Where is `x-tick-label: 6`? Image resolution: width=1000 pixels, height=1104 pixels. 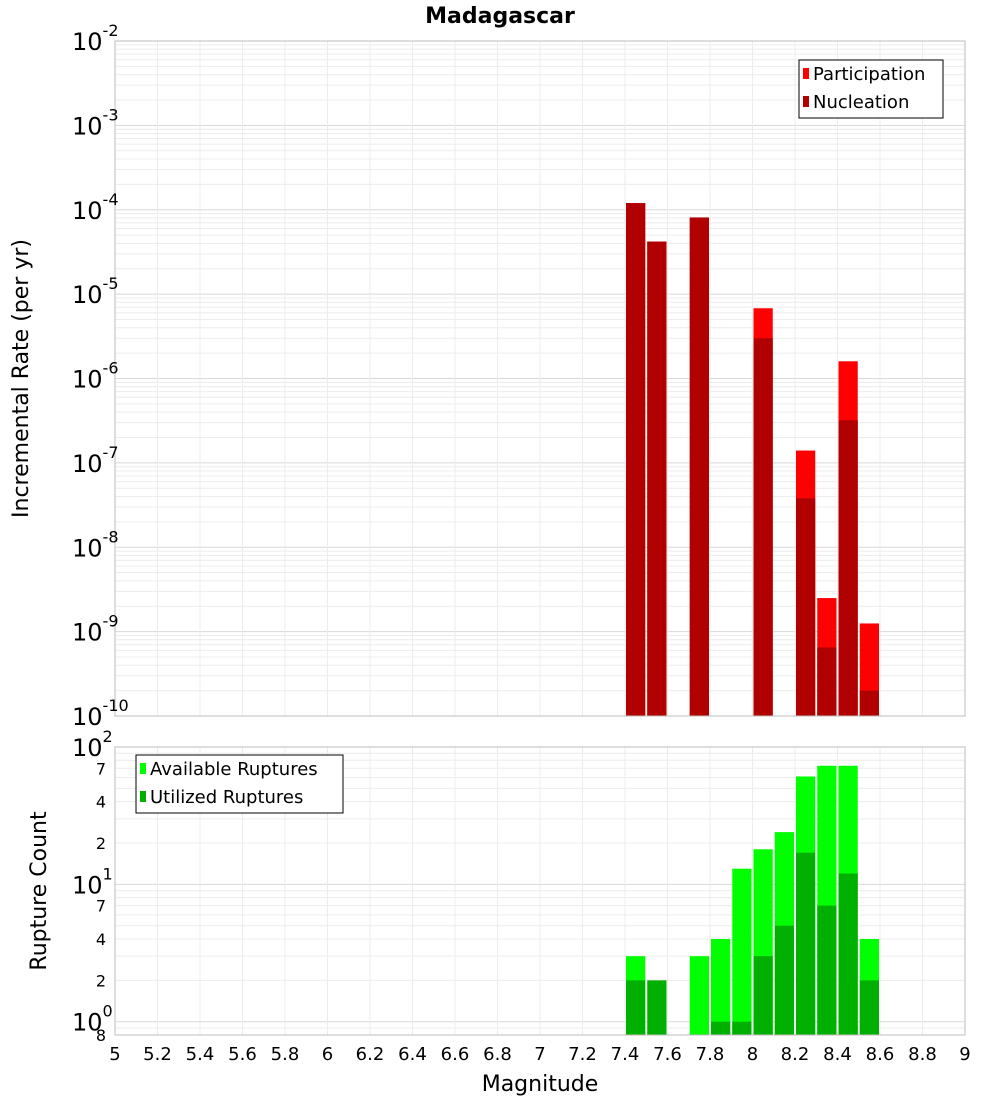
x-tick-label: 6 is located at coordinates (327, 1054).